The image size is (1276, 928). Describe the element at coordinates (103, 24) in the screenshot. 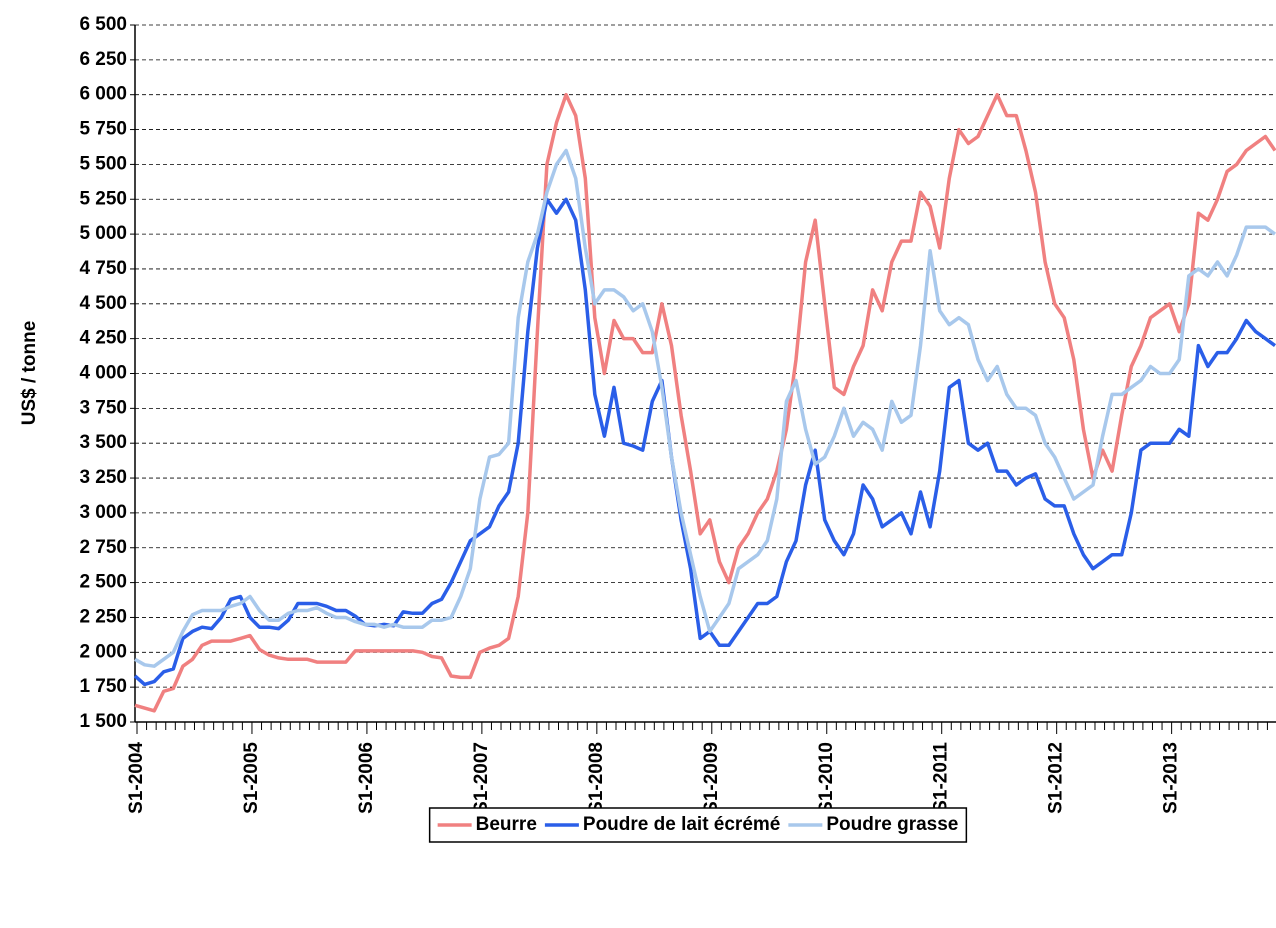

I see `y-tick-label: 6 500` at that location.